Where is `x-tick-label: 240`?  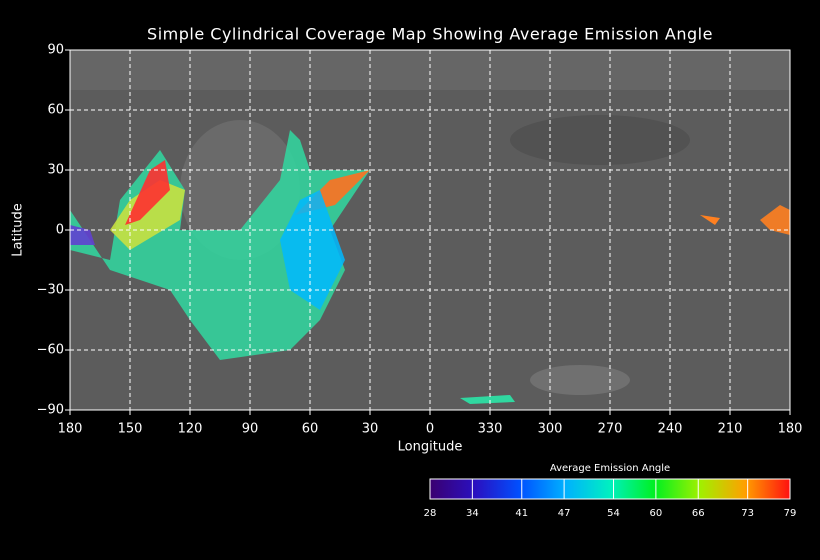 x-tick-label: 240 is located at coordinates (670, 429).